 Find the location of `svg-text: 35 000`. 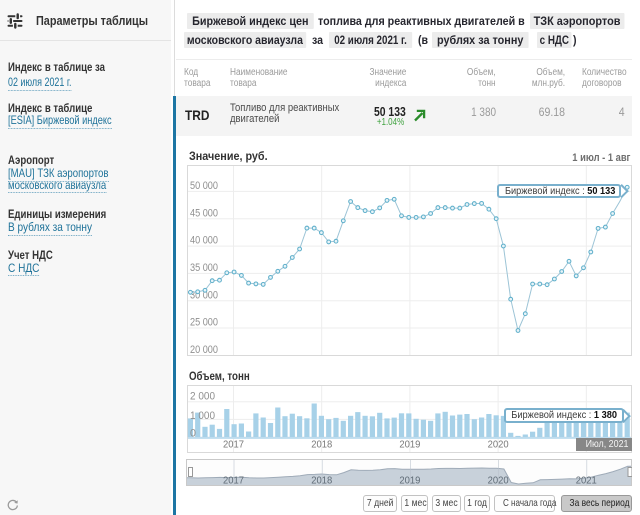

svg-text: 35 000 is located at coordinates (204, 268).